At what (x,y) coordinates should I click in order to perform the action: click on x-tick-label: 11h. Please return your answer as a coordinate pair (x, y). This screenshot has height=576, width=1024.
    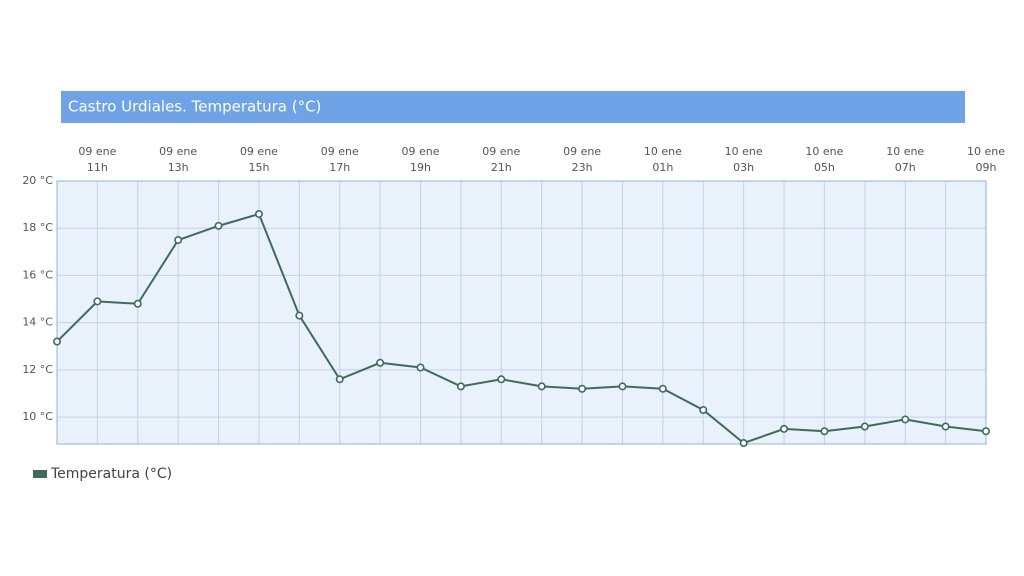
    Looking at the image, I should click on (97, 167).